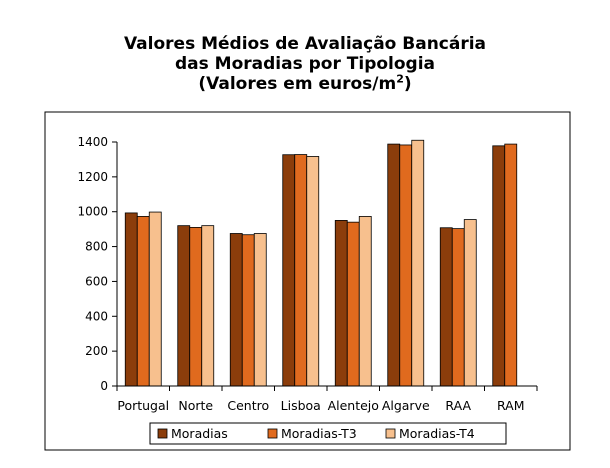 The width and height of the screenshot is (610, 468). What do you see at coordinates (301, 405) in the screenshot?
I see `x-category-label: Lisboa` at bounding box center [301, 405].